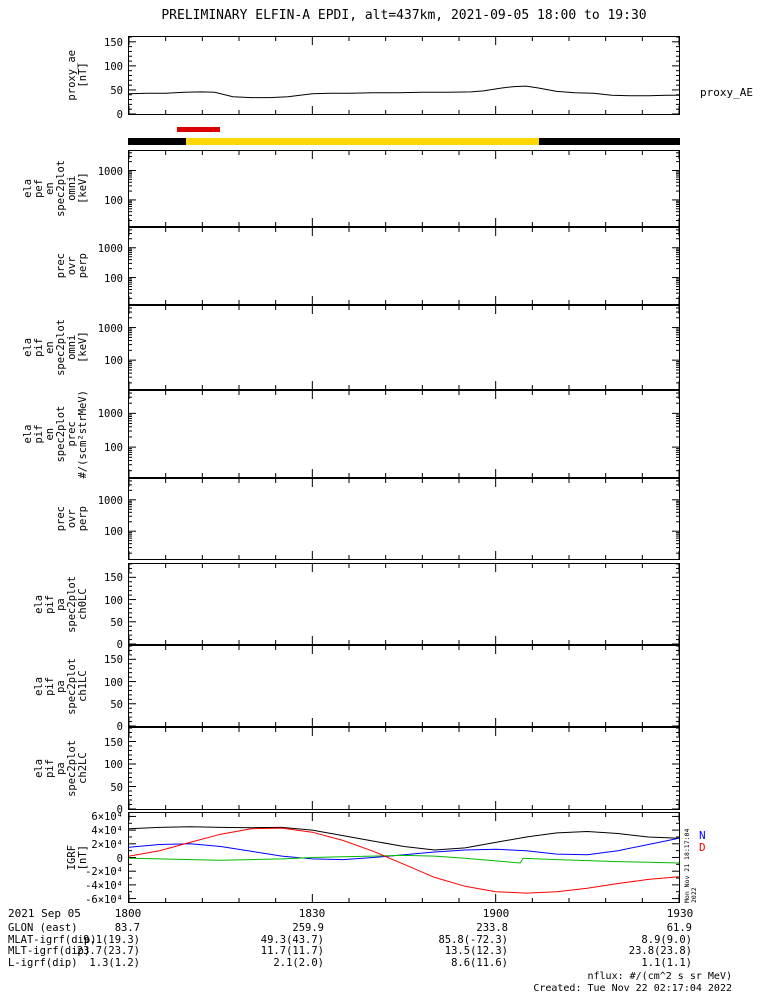 The image size is (775, 1000). Describe the element at coordinates (127, 928) in the screenshot. I see `coord-row-value: 83.7` at that location.